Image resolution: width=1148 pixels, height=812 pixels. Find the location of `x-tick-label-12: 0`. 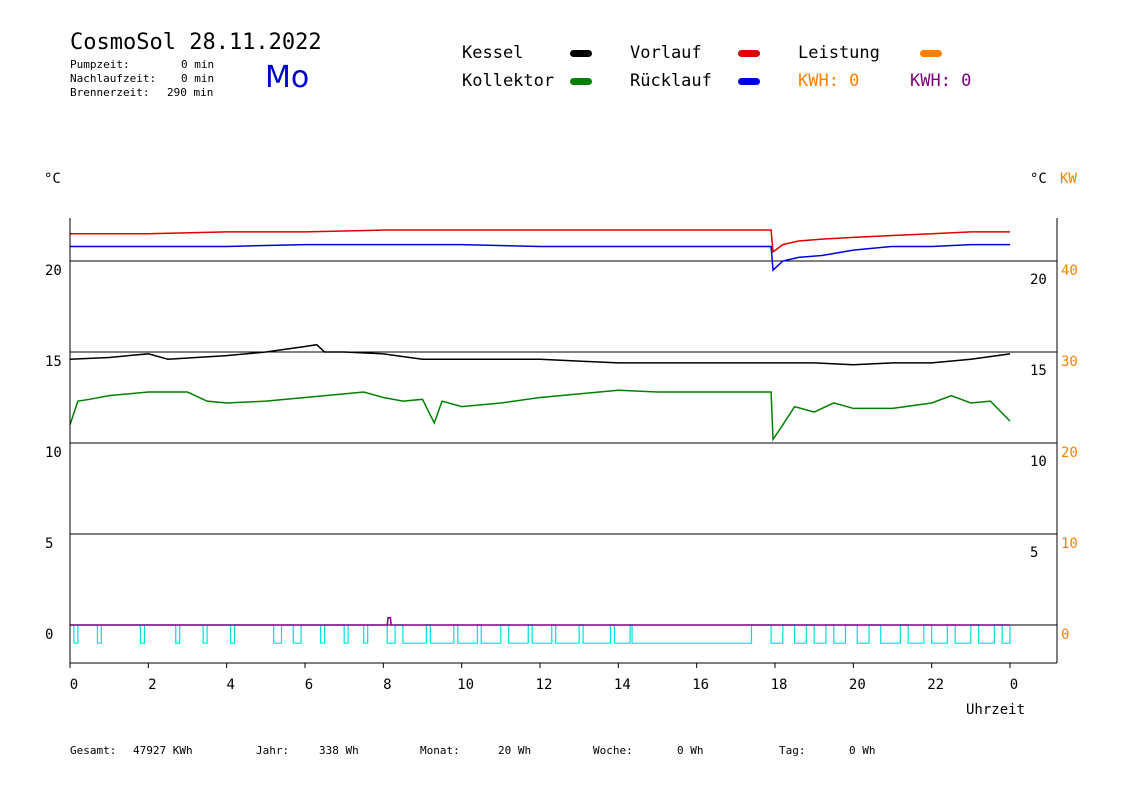

x-tick-label-12: 0 is located at coordinates (1014, 685).